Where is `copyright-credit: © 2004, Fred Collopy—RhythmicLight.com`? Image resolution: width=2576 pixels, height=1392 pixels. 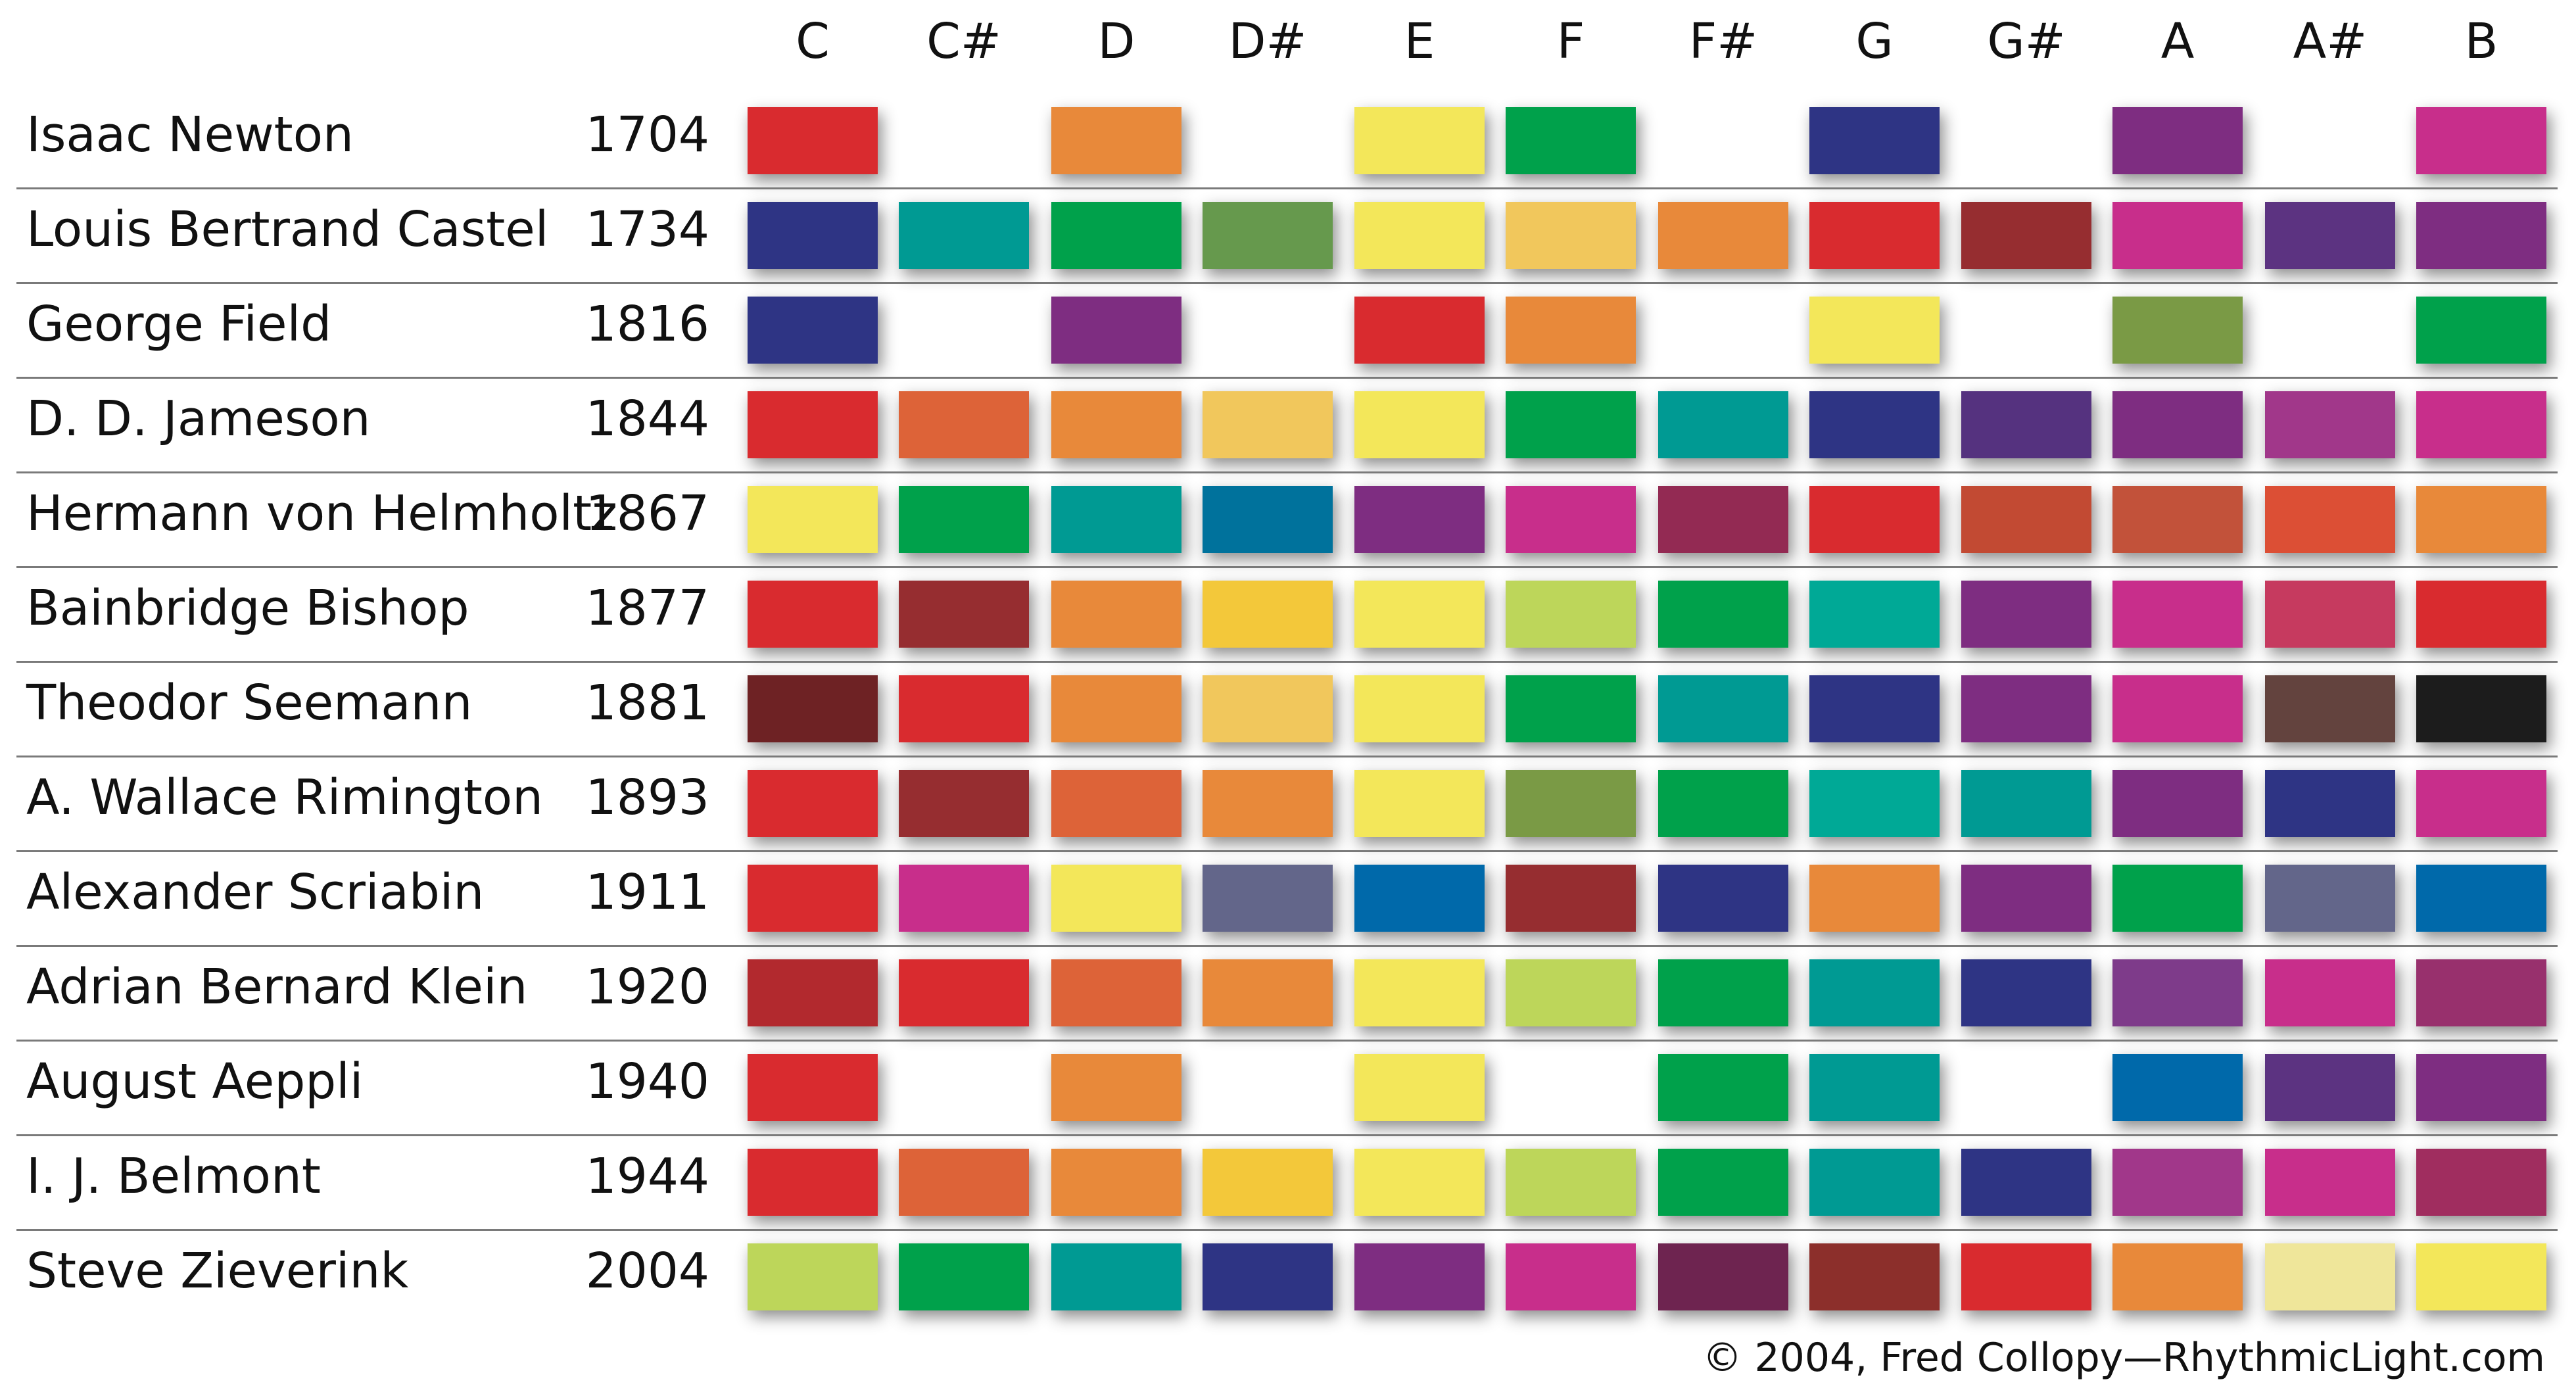 copyright-credit: © 2004, Fred Collopy—RhythmicLight.com is located at coordinates (2123, 1358).